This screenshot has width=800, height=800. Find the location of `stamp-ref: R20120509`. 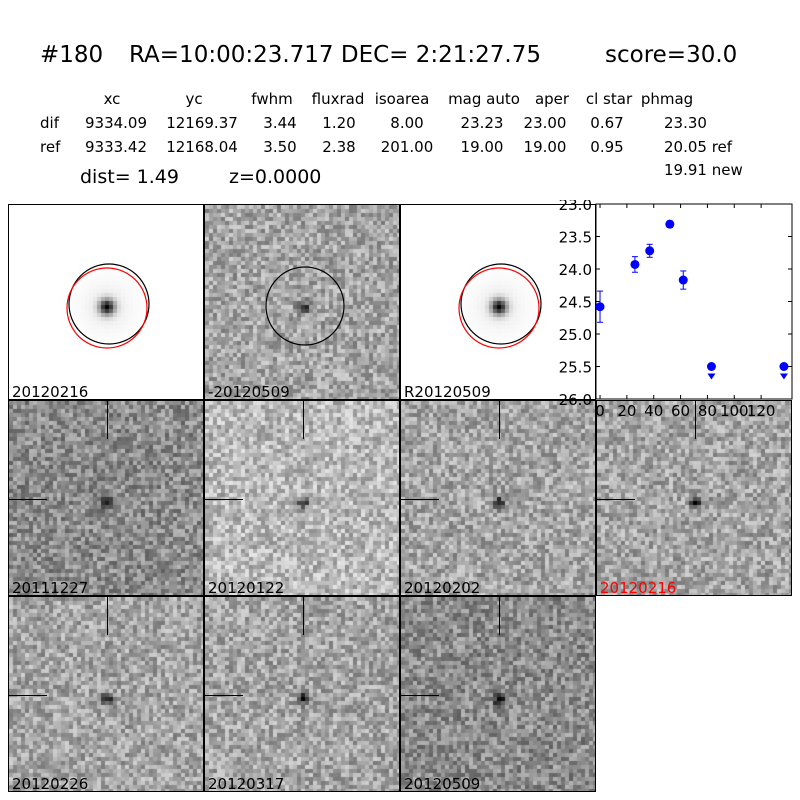

stamp-ref: R20120509 is located at coordinates (498, 302).